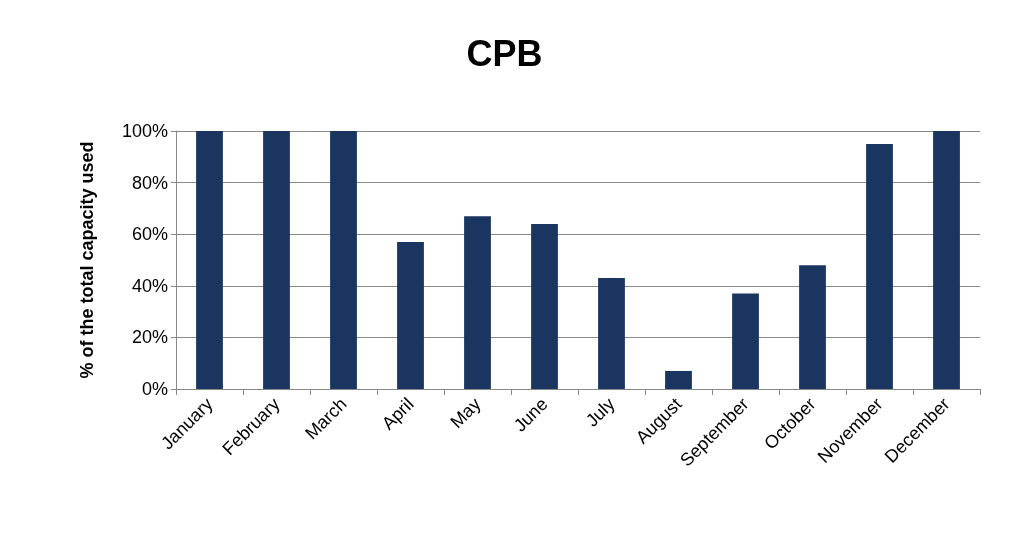 The height and width of the screenshot is (533, 1009). Describe the element at coordinates (87, 260) in the screenshot. I see `y-axis-title: % of the total capacity used` at that location.